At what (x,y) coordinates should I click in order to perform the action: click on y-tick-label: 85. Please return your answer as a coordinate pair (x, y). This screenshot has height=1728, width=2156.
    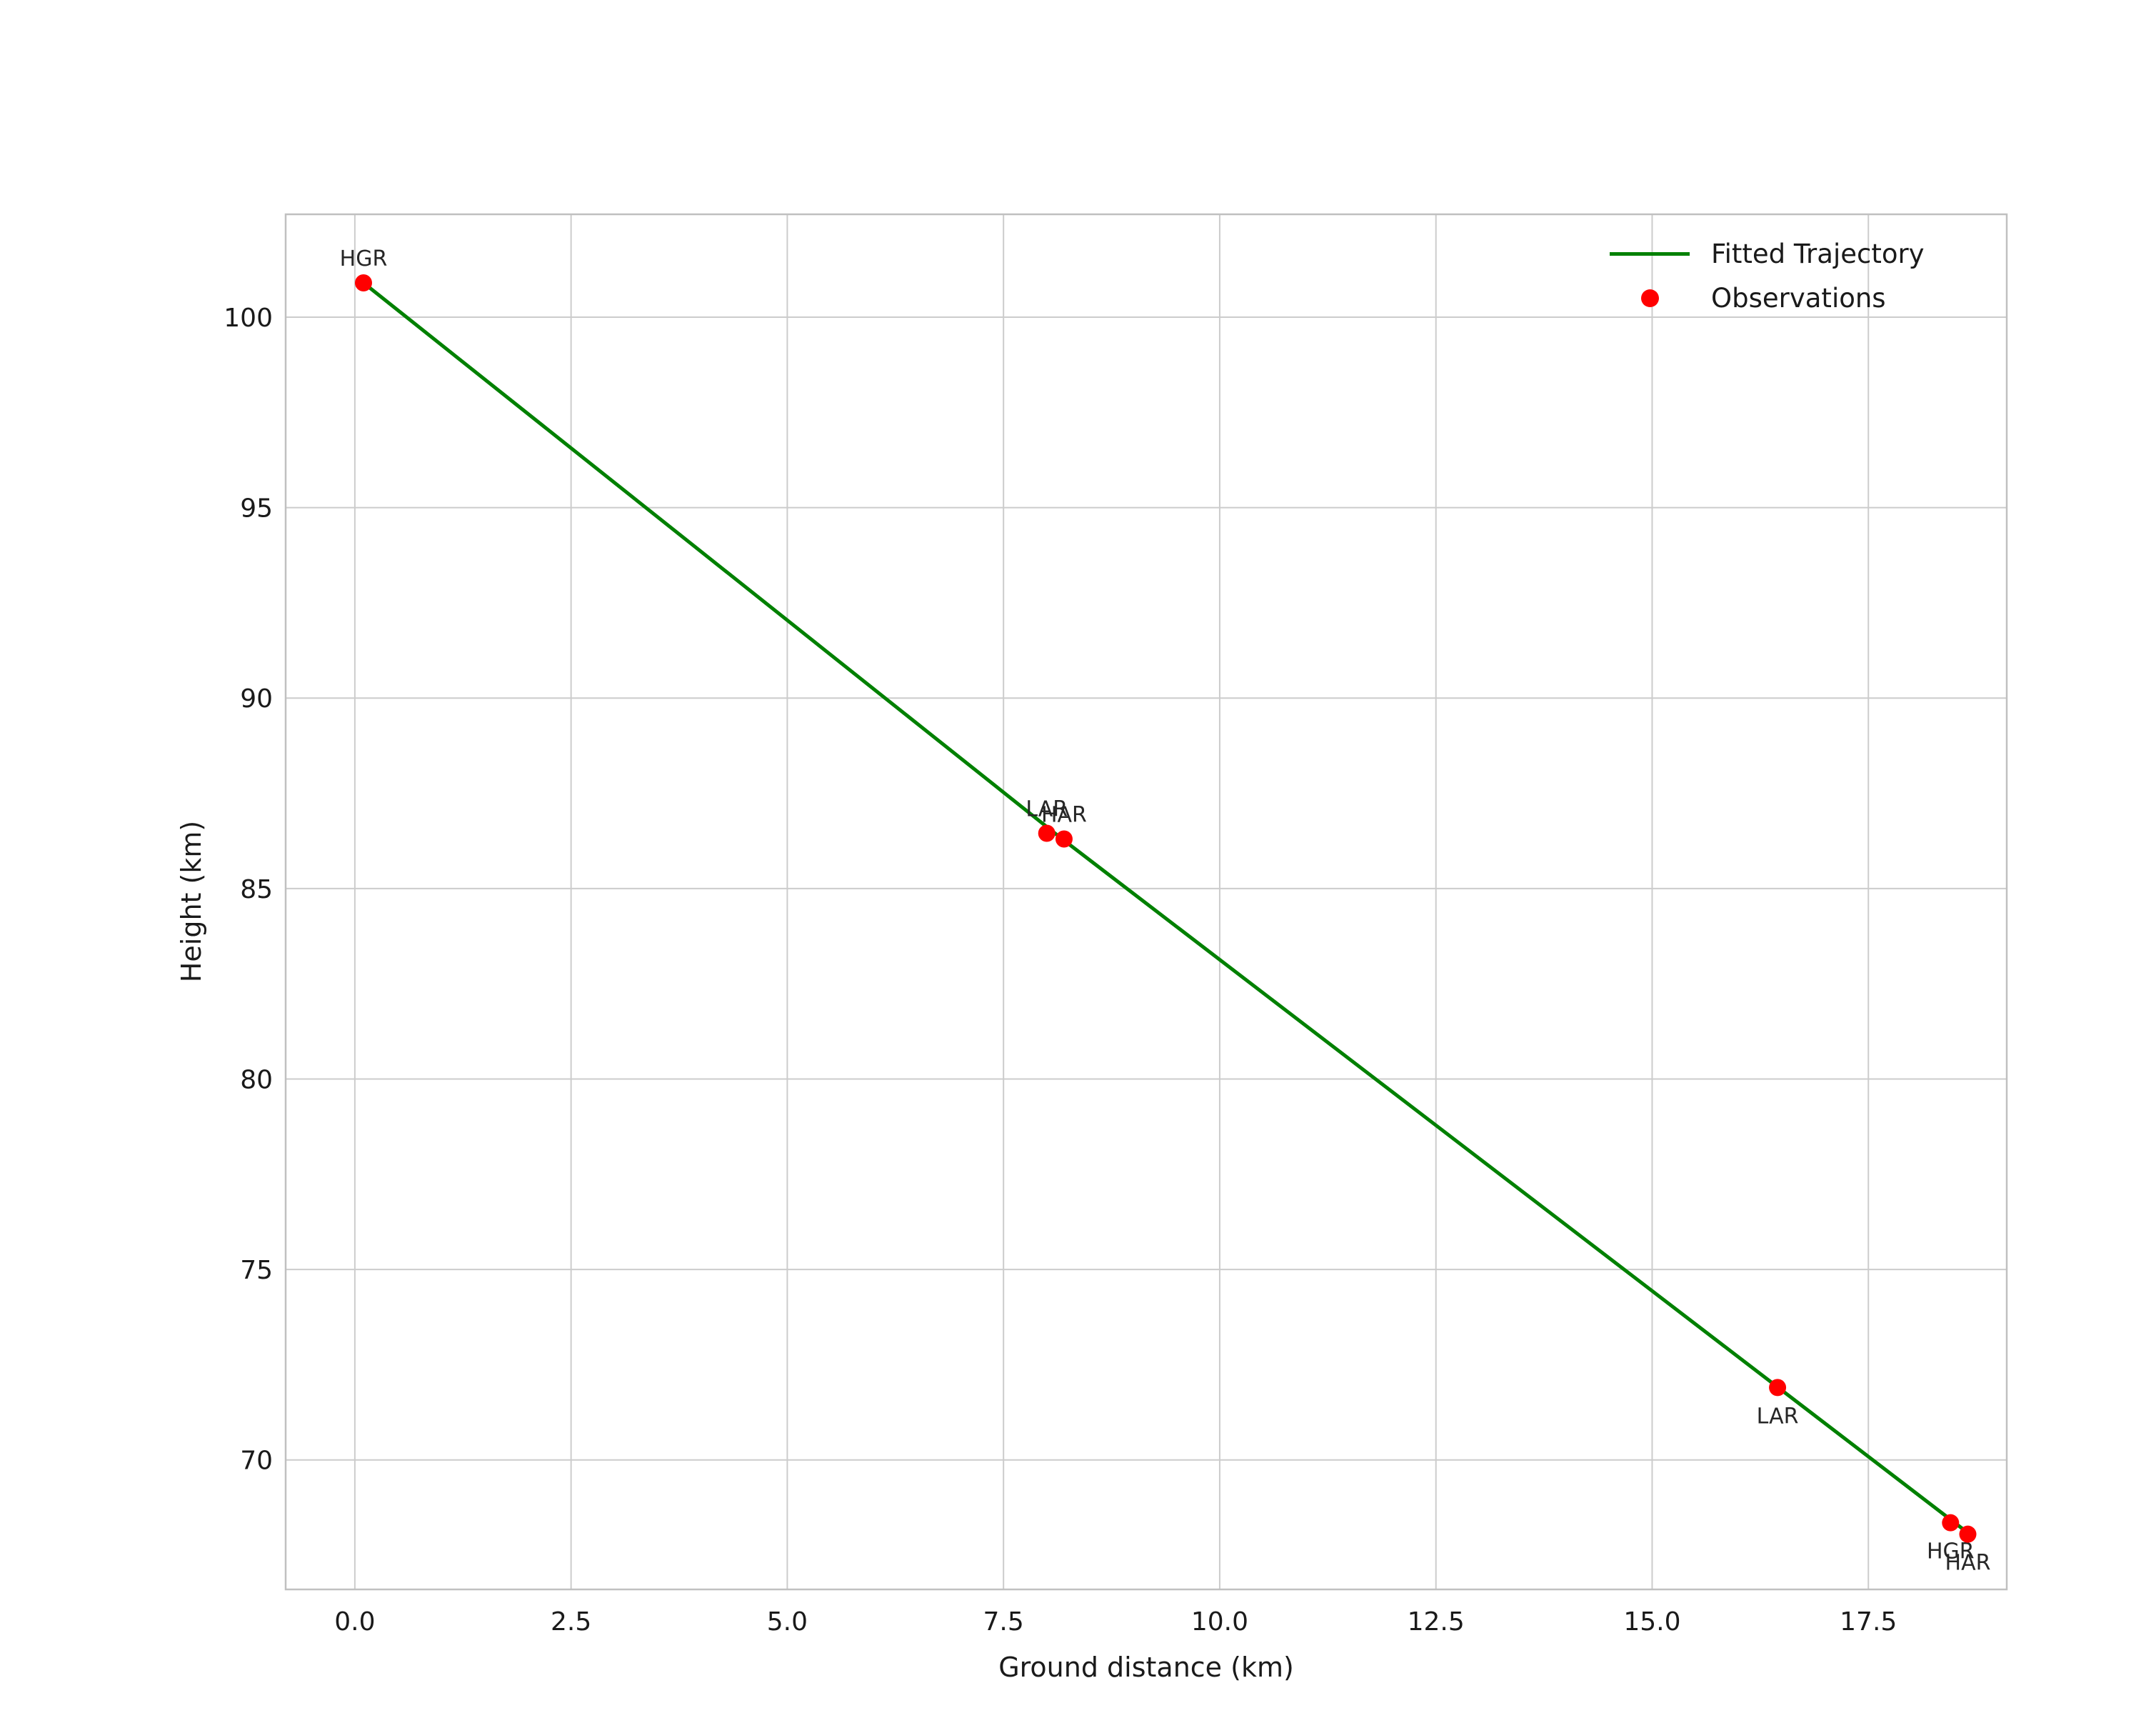
    Looking at the image, I should click on (257, 889).